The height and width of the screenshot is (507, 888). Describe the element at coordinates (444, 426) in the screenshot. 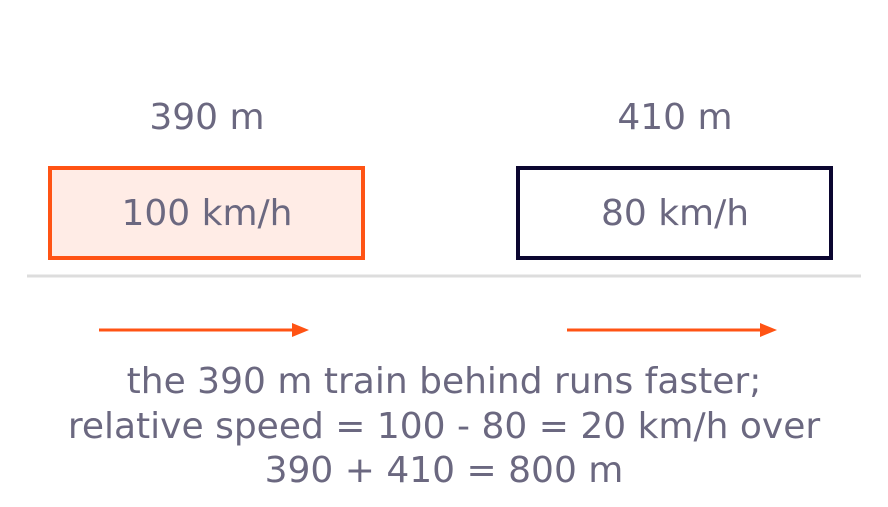

I see `caption: relative speed = 100 - 80 = 20 km/h over` at that location.